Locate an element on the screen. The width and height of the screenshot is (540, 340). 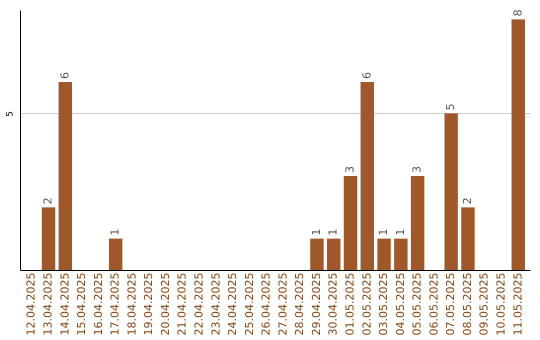
x-tick-label: 28.04.2025 is located at coordinates (299, 304).